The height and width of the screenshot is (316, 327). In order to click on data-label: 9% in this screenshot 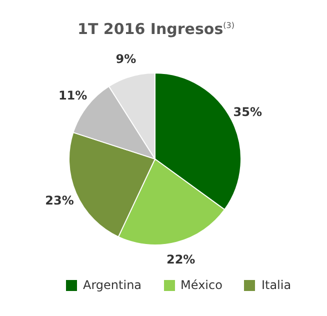, I will do `click(126, 59)`.